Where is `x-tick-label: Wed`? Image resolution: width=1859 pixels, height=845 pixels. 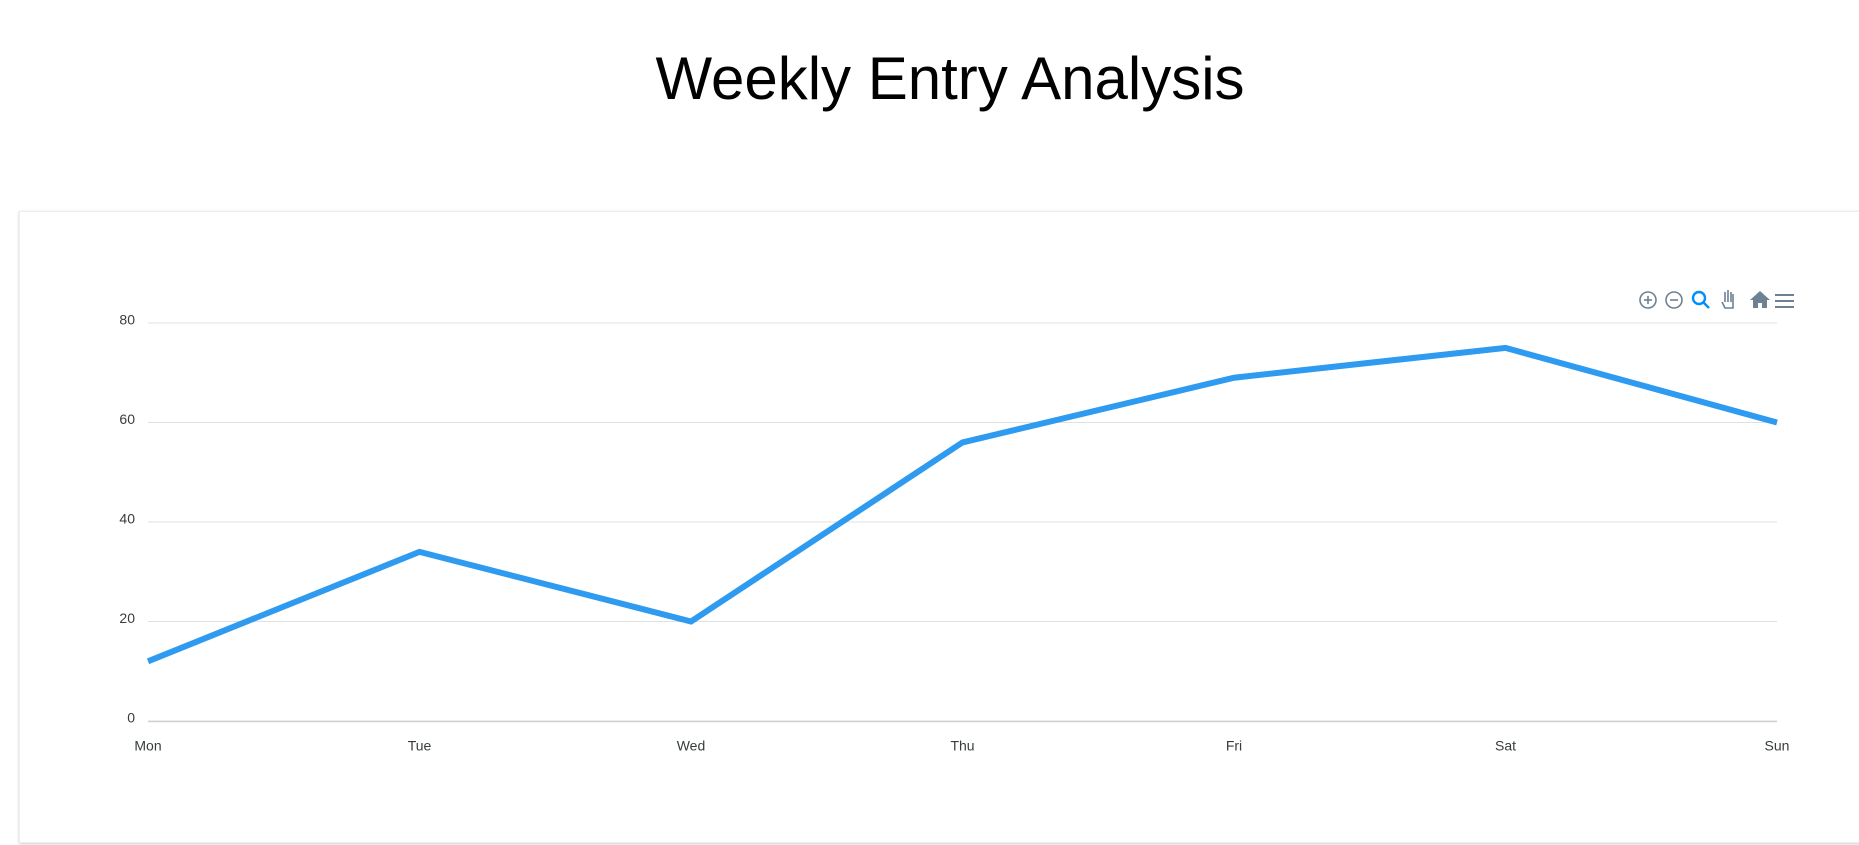 x-tick-label: Wed is located at coordinates (691, 746).